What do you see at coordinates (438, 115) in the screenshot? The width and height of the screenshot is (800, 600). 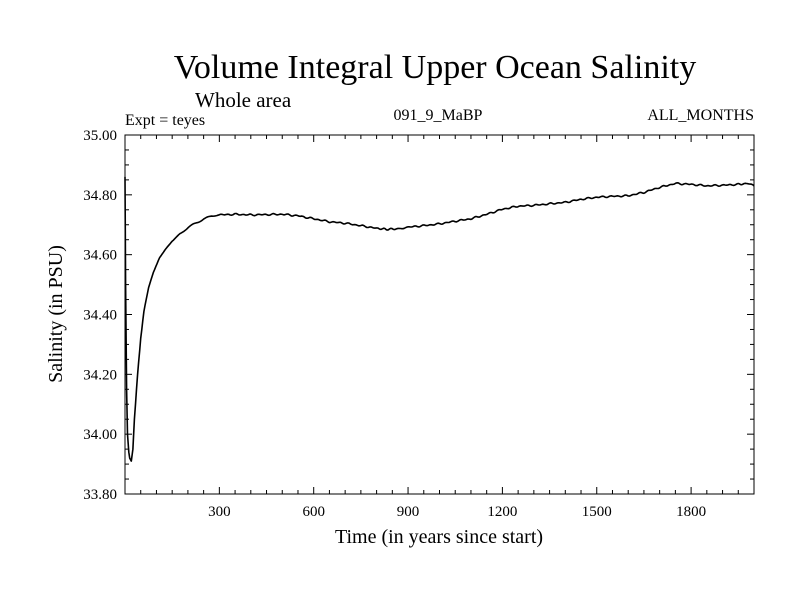 I see `run-id-label: 091_9_MaBP` at bounding box center [438, 115].